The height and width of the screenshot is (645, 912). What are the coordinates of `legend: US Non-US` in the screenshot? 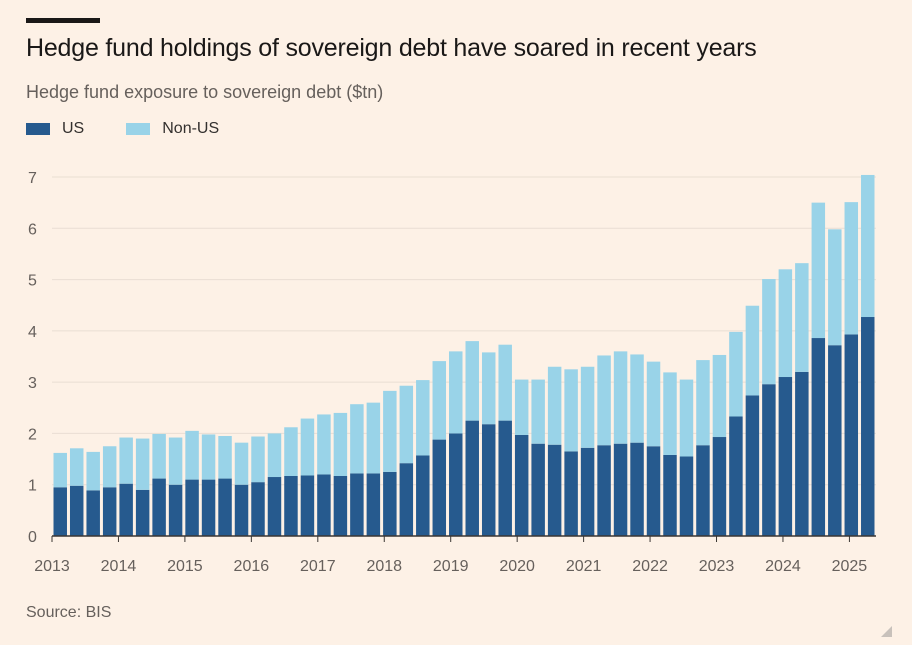 It's located at (143, 129).